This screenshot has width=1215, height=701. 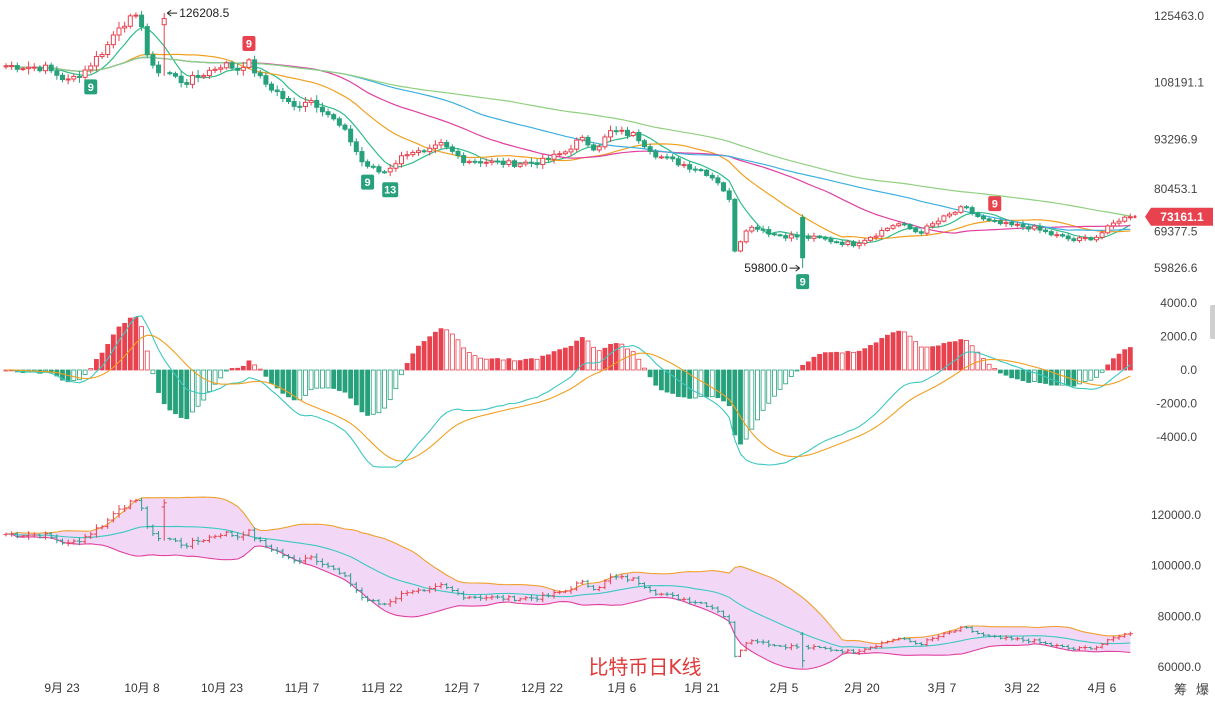 I want to click on macd-axis-tick: 2000.0, so click(x=1178, y=337).